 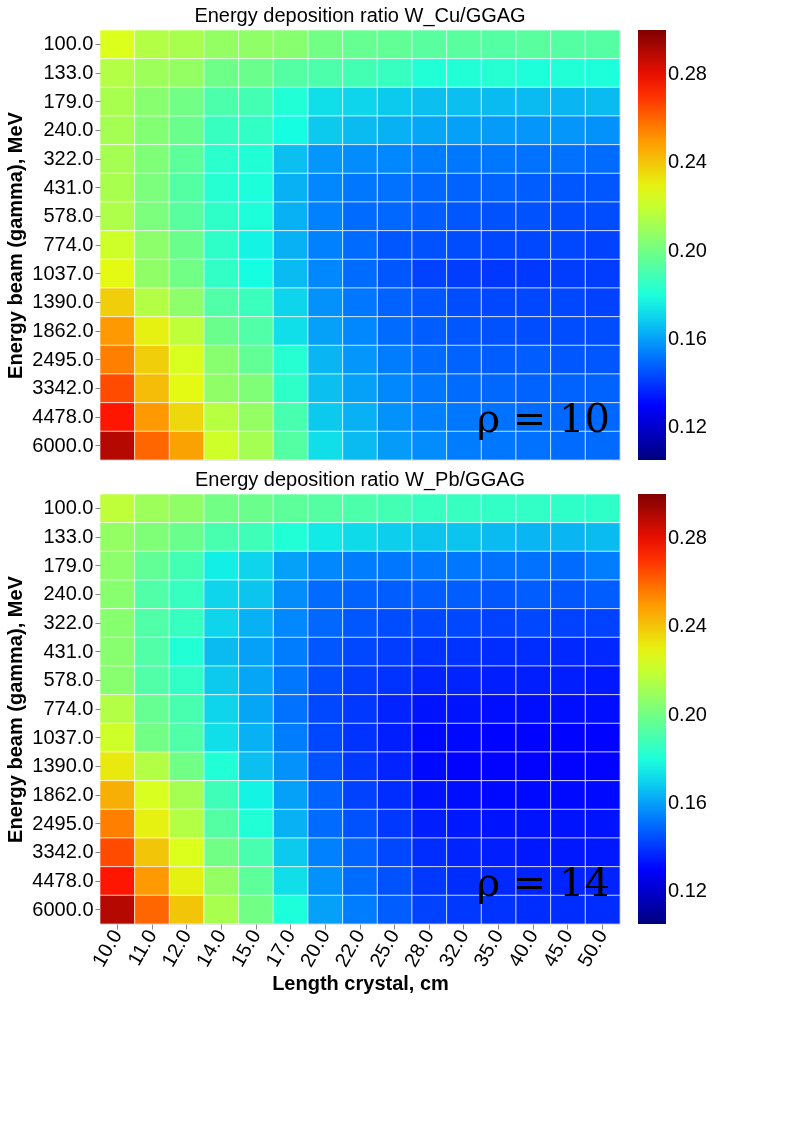 I want to click on x-axis-title: Length crystal, cm, so click(x=360, y=983).